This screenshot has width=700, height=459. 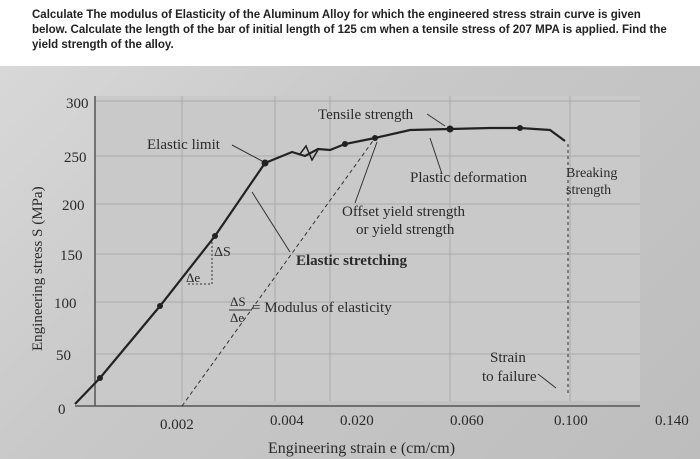 I want to click on elastic-stretching-label: Elastic stretching, so click(x=351, y=261).